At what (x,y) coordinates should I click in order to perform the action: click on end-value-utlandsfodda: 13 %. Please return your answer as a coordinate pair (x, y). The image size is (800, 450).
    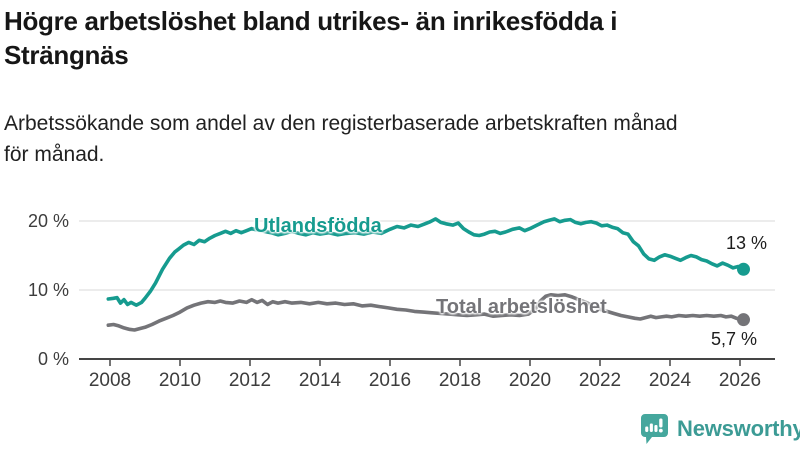
    Looking at the image, I should click on (747, 243).